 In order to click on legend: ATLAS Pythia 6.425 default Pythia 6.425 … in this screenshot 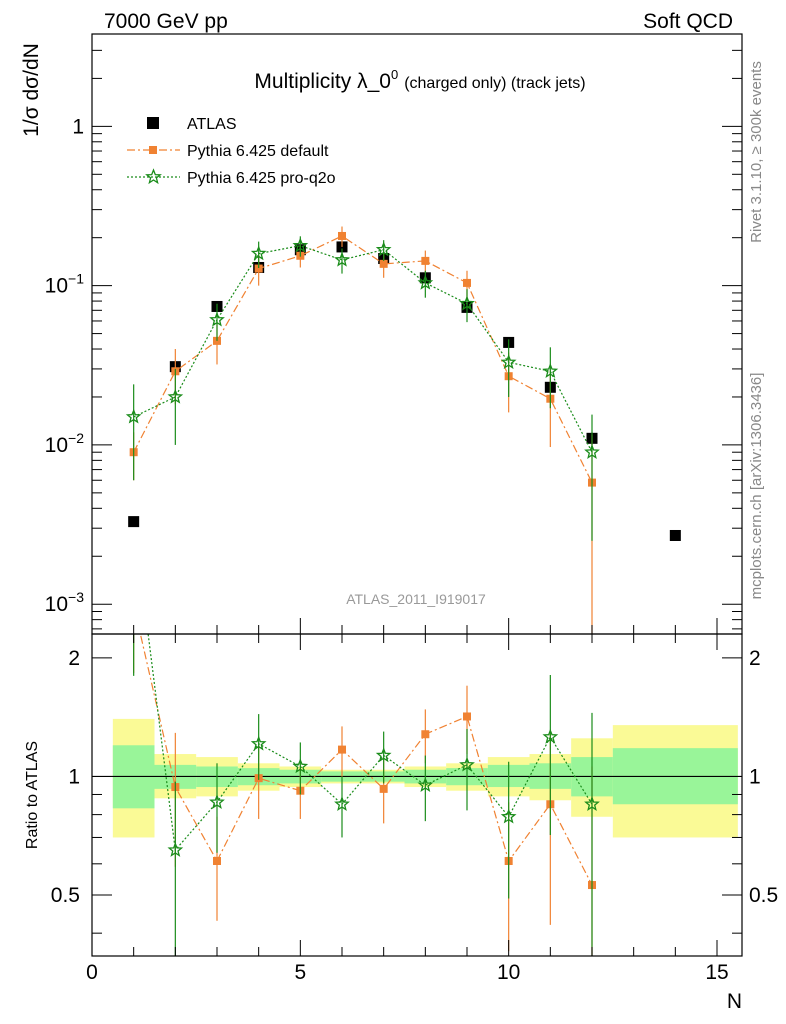, I will do `click(231, 151)`.